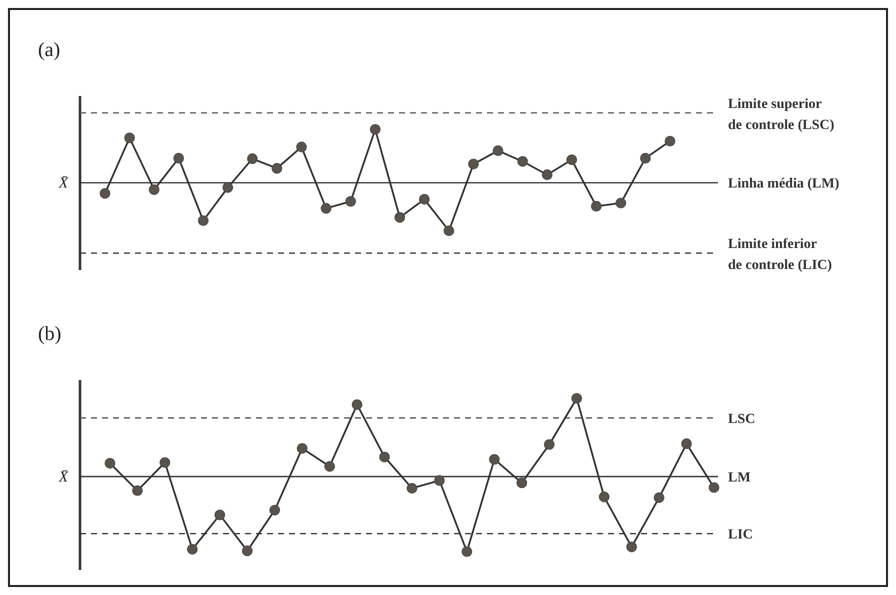 The image size is (896, 595). What do you see at coordinates (781, 114) in the screenshot?
I see `ref-line-label: Limite superior de controle (LSC)` at bounding box center [781, 114].